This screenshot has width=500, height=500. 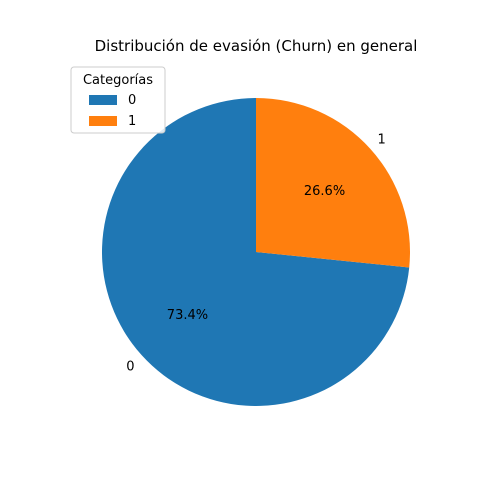 I want to click on pie-pct-label-0: 73.4%, so click(x=187, y=315).